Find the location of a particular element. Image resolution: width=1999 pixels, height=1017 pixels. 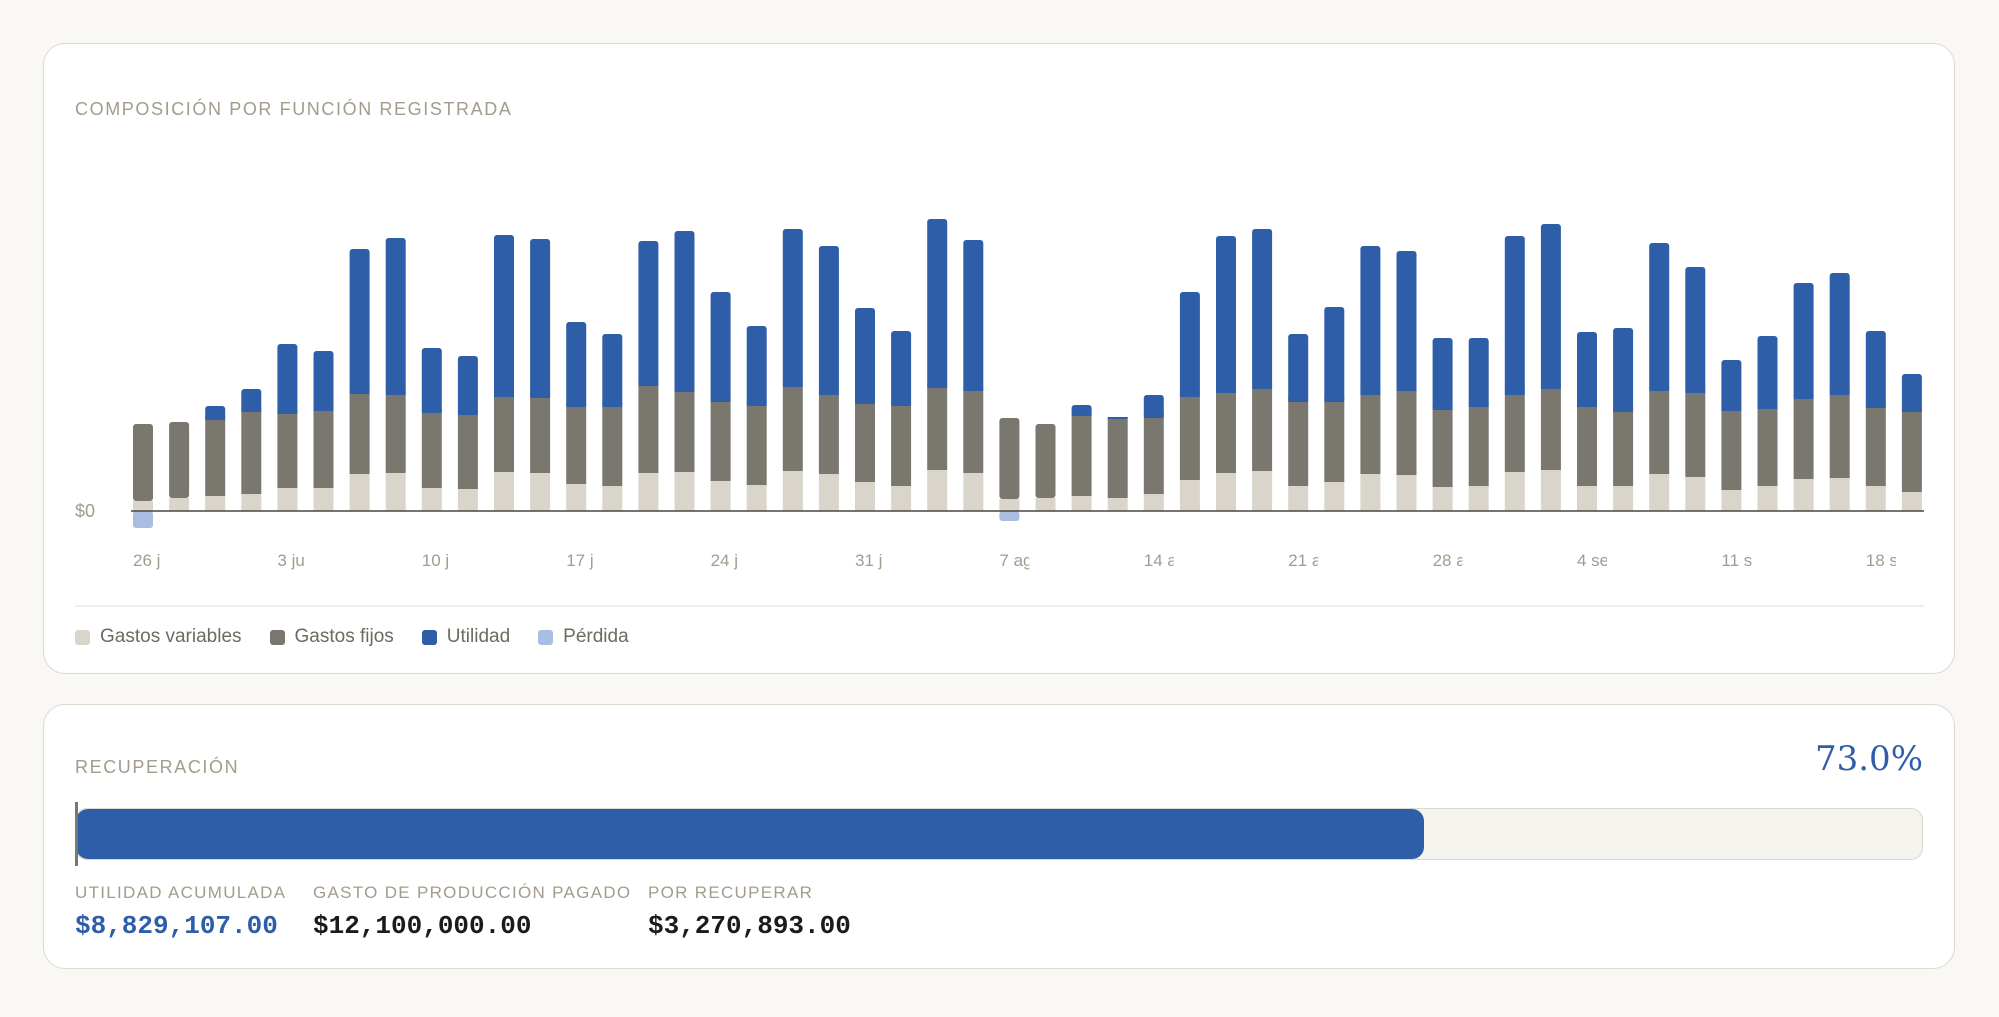

bar-perdida is located at coordinates (1009, 516).